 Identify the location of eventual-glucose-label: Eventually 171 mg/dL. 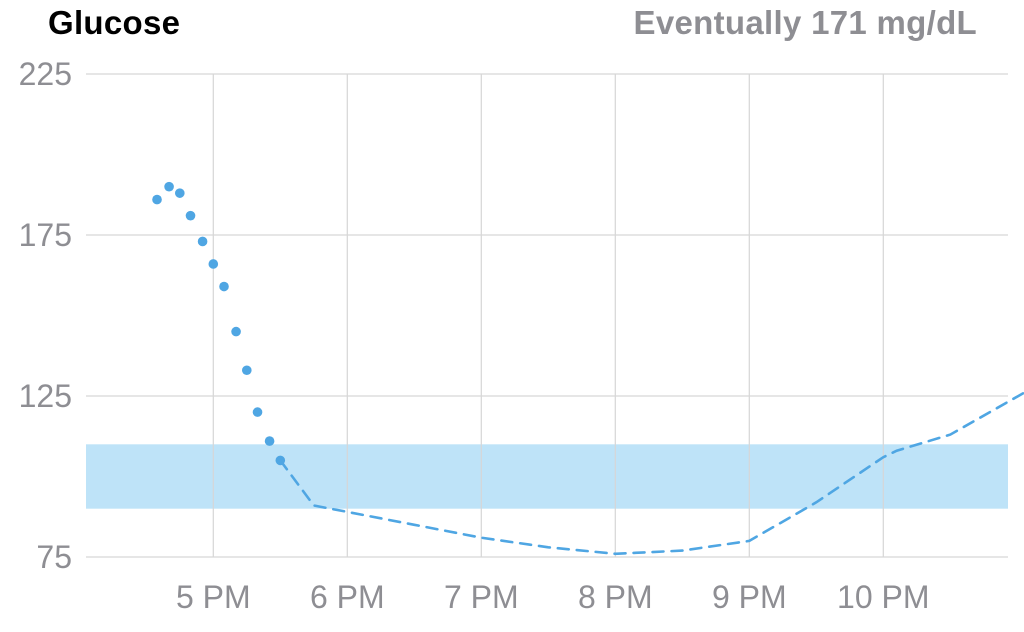
(805, 22).